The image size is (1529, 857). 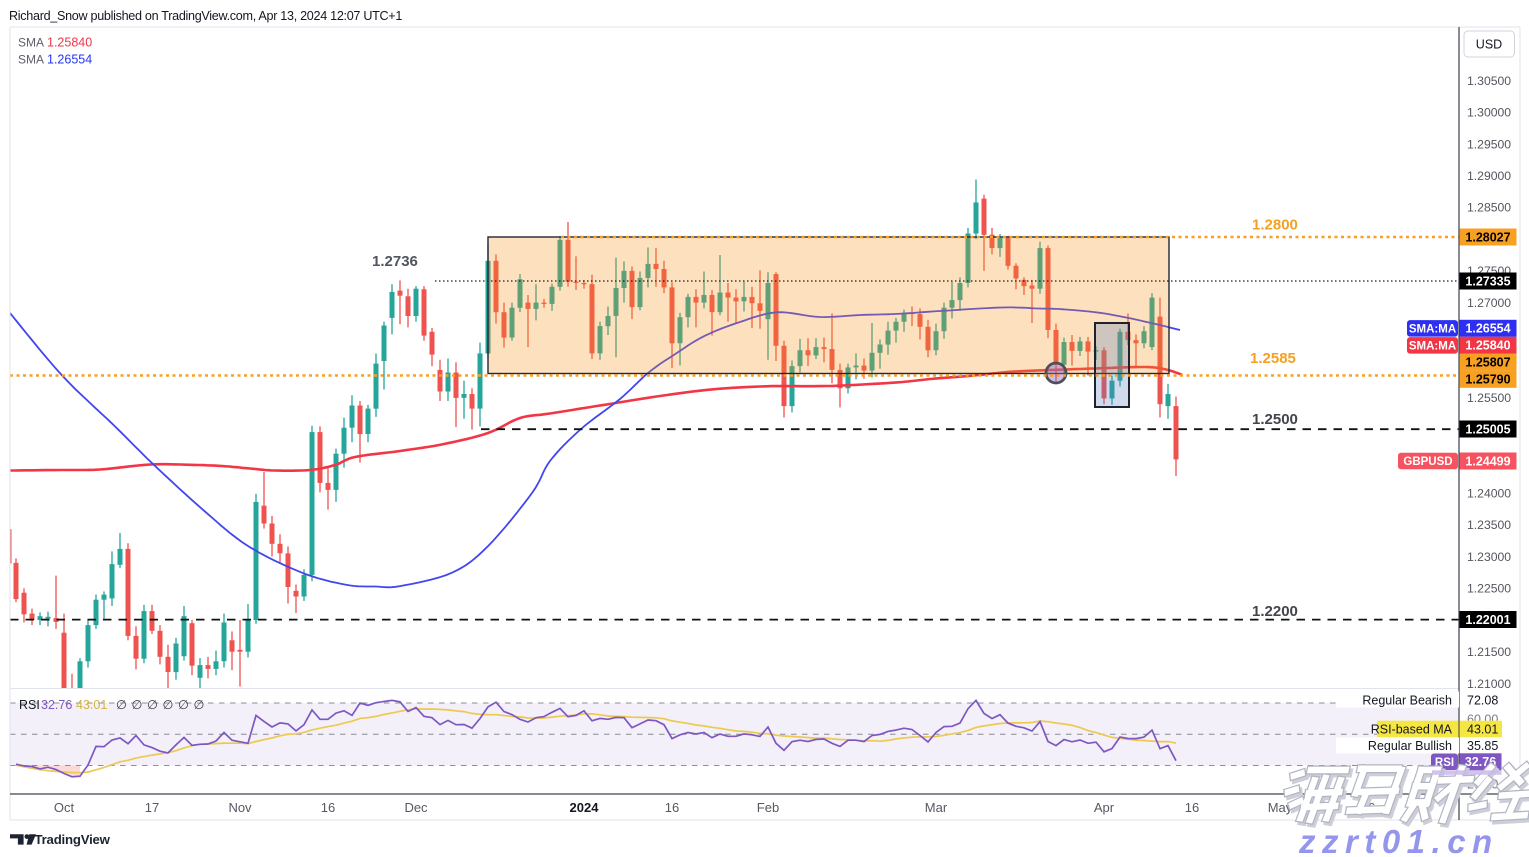 What do you see at coordinates (64, 807) in the screenshot?
I see `svg-text: Oct` at bounding box center [64, 807].